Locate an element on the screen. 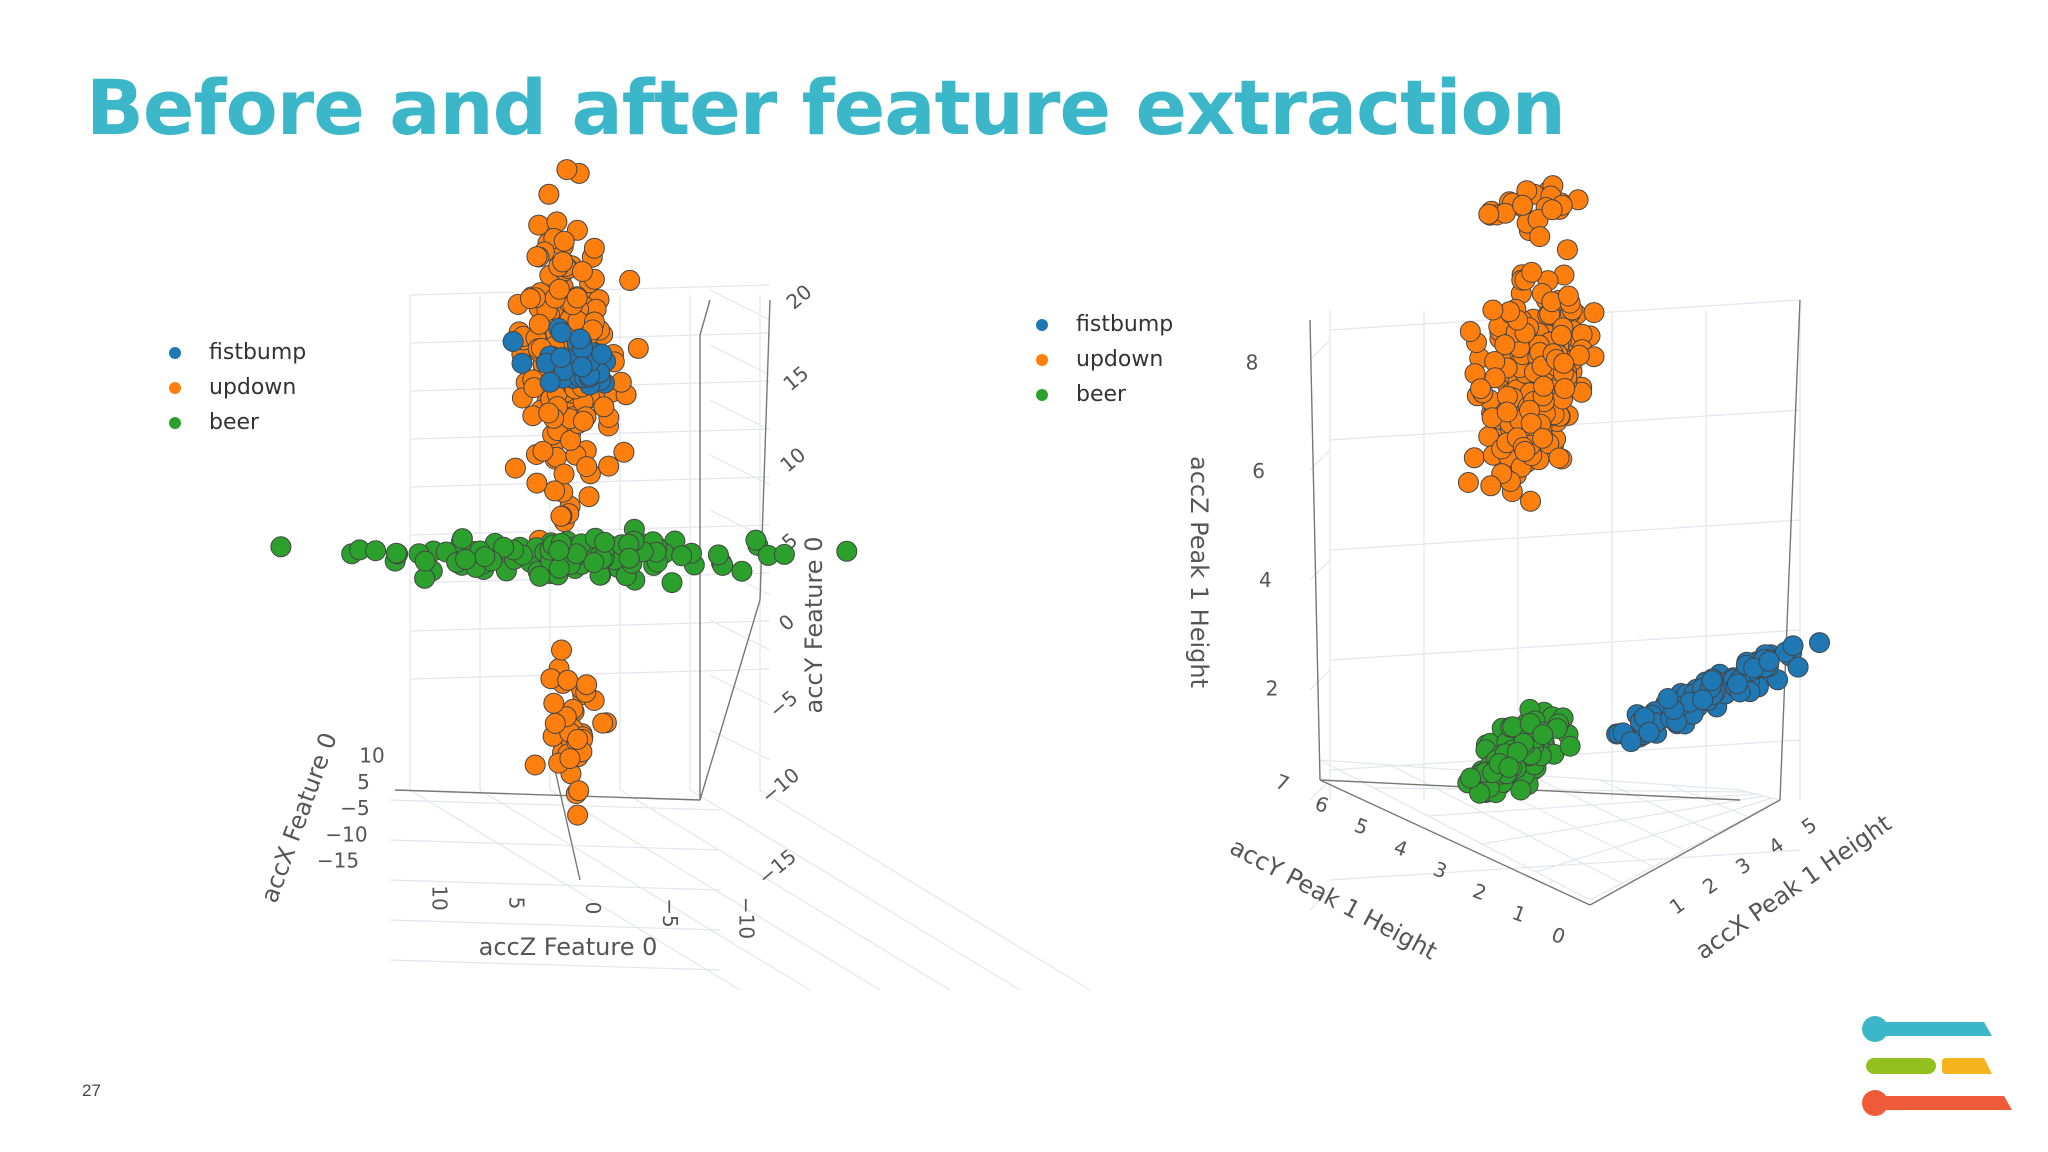  tick-label-y: 0 is located at coordinates (1558, 935).